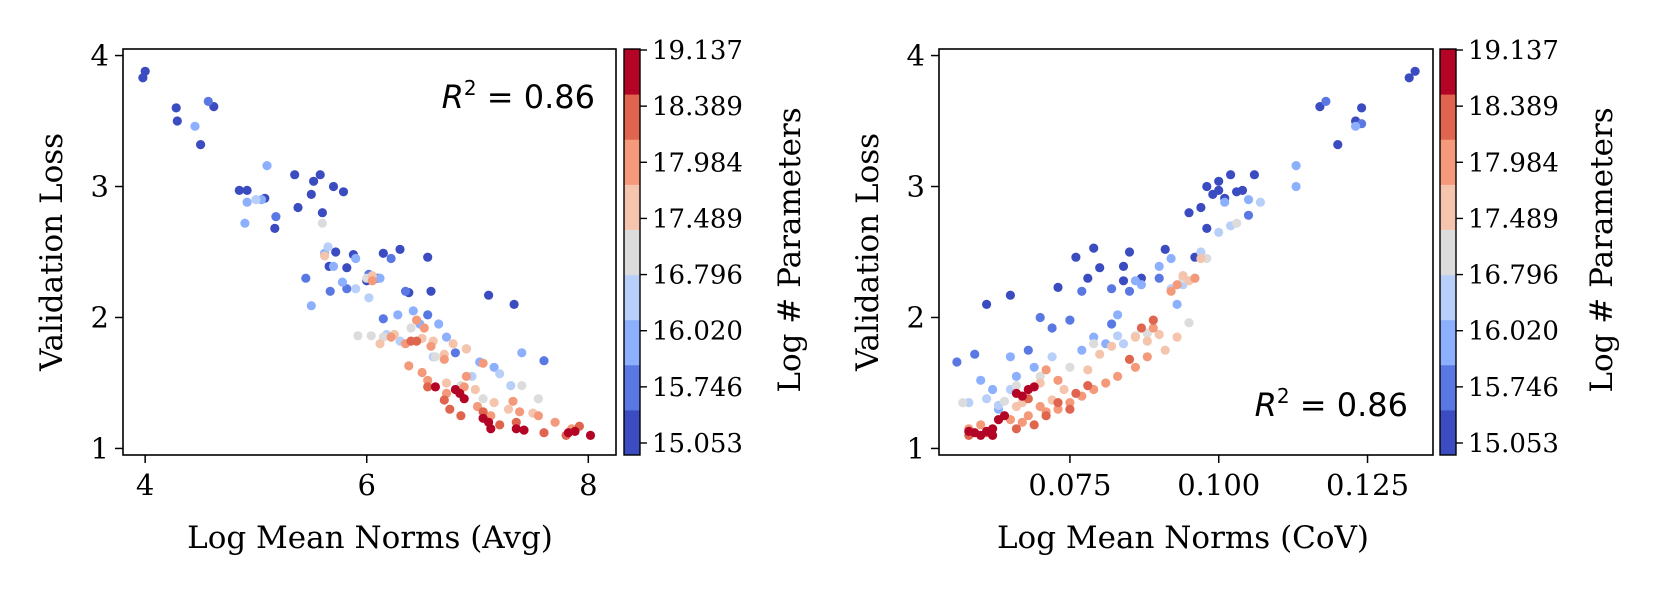  Describe the element at coordinates (1183, 538) in the screenshot. I see `x-axis-label: Log Mean Norms (CoV)` at that location.